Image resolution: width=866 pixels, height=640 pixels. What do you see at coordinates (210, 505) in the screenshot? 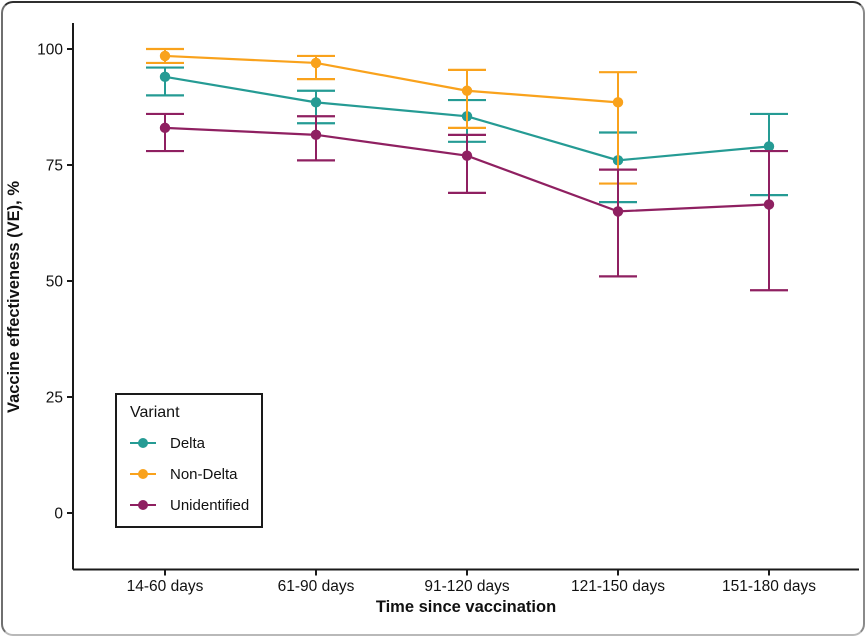
I see `legend-label-unidentified: Unidentified` at bounding box center [210, 505].